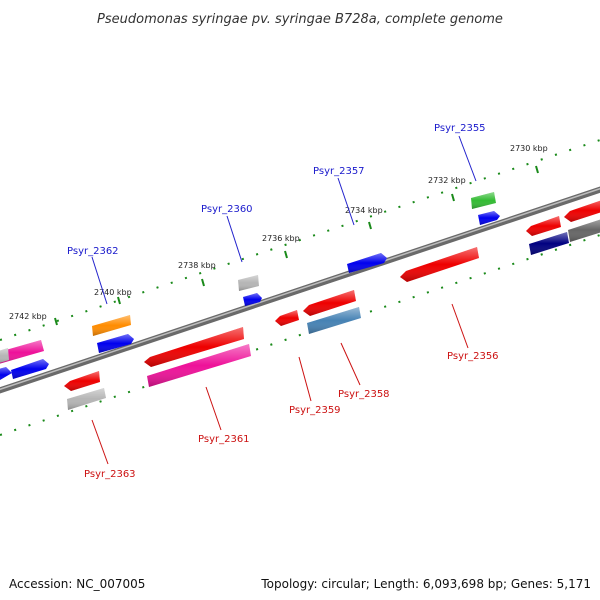 The height and width of the screenshot is (600, 600). I want to click on gene-label-psyr-2358: Psyr_2358, so click(364, 394).